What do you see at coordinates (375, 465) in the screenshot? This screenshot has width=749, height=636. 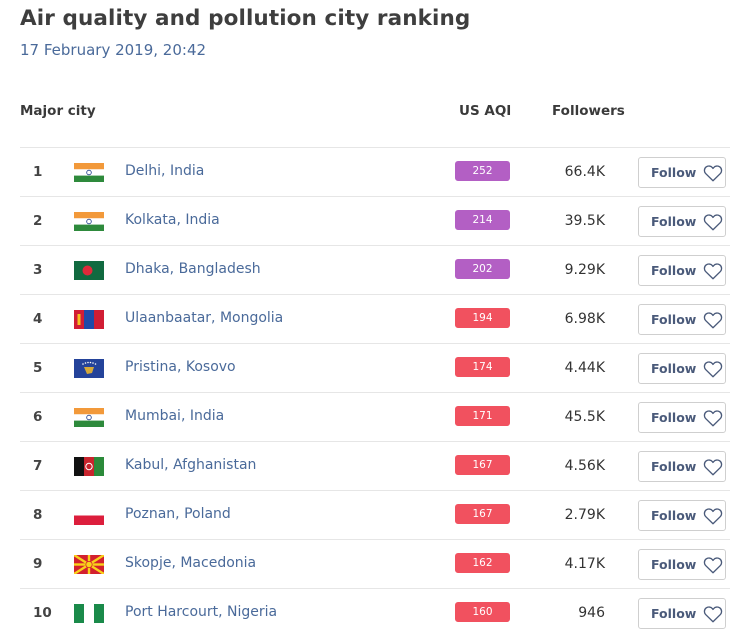 I see `table-row: 7 Kabul, Afghanistan 167 4.56K Follow` at bounding box center [375, 465].